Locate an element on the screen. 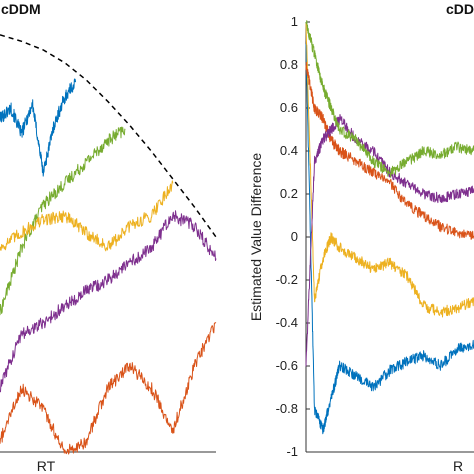 This screenshot has width=474, height=474. right-y-ticks: 1 0.8 0.6 0.4 0.2 0 -0.2 -0.4 -0.6 -0.8 -1 is located at coordinates (293, 236).